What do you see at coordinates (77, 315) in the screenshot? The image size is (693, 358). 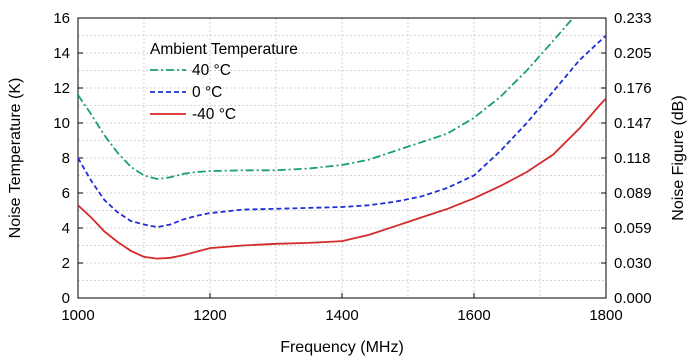 I see `x-tick-label: 1000` at bounding box center [77, 315].